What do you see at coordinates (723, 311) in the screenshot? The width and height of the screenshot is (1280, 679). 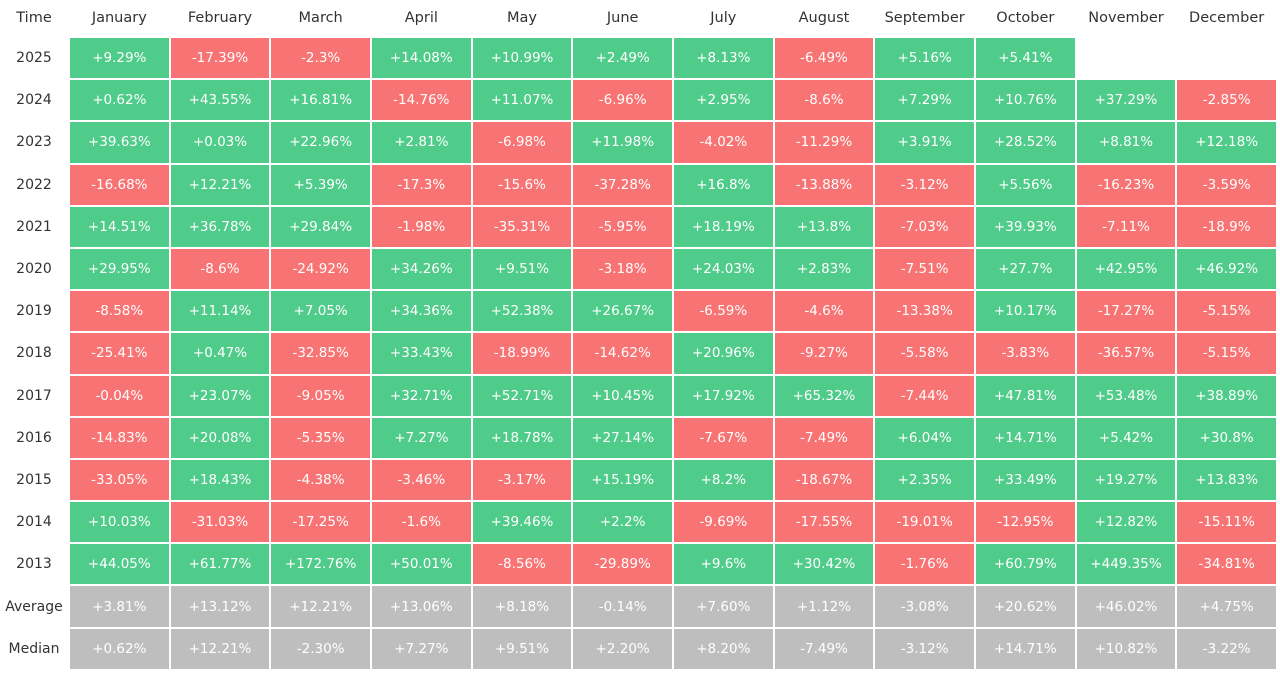 I see `return-cell: -6.59%` at bounding box center [723, 311].